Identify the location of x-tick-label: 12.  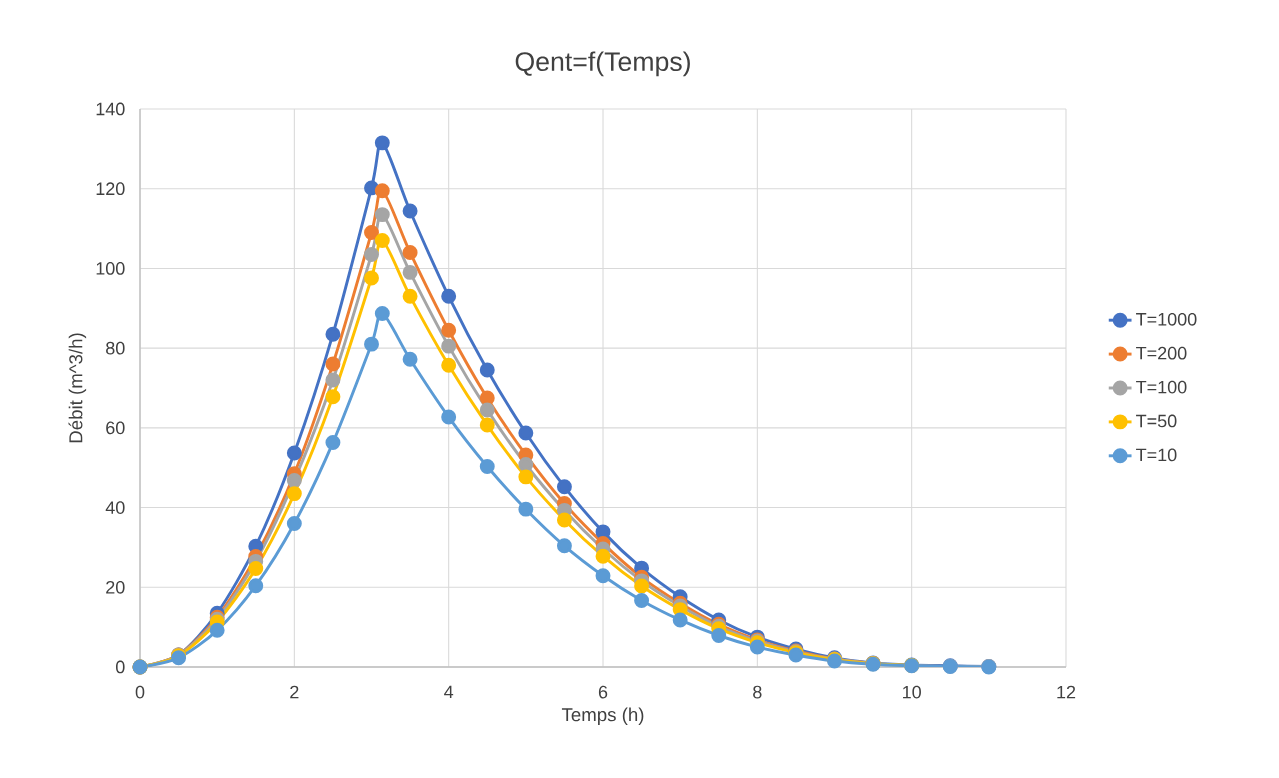
(1066, 692).